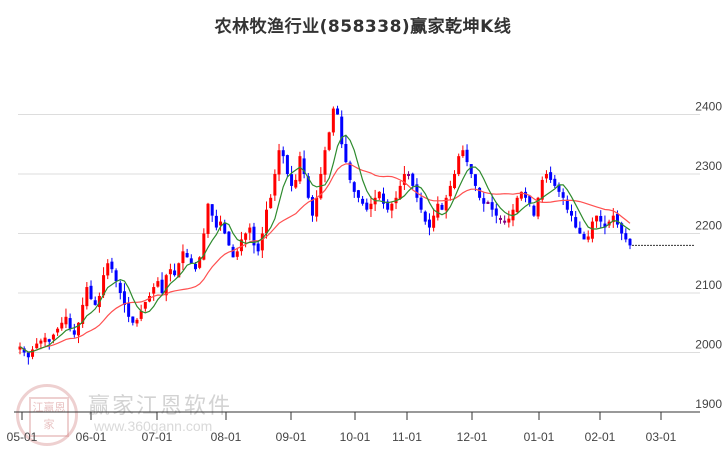  Describe the element at coordinates (160, 406) in the screenshot. I see `watermark-brand: 赢家江恩软件` at that location.